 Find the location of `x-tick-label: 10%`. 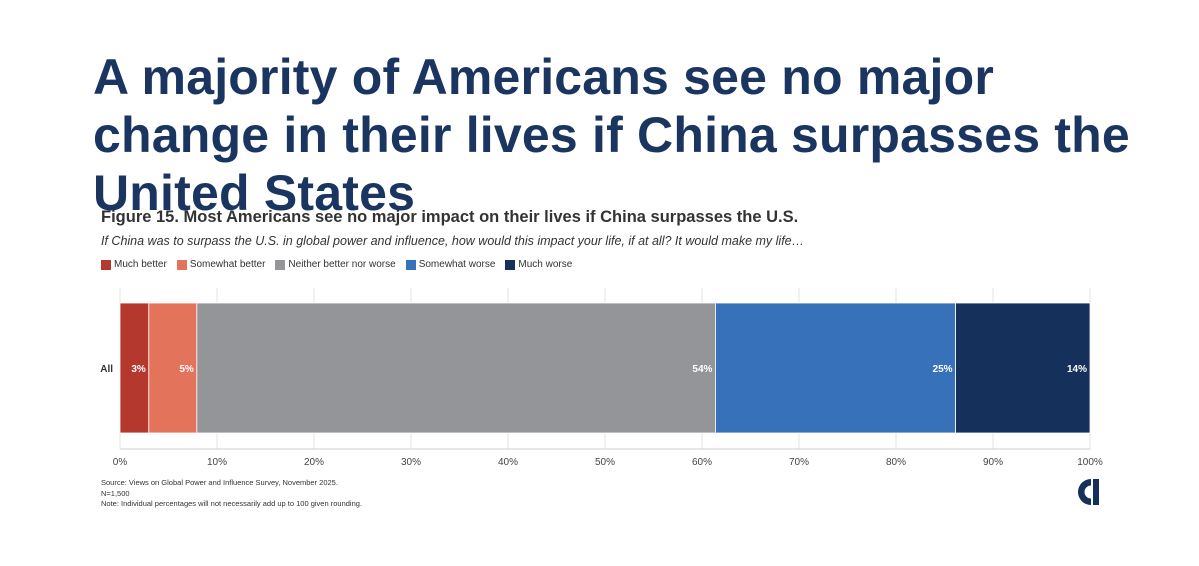

x-tick-label: 10% is located at coordinates (217, 462).